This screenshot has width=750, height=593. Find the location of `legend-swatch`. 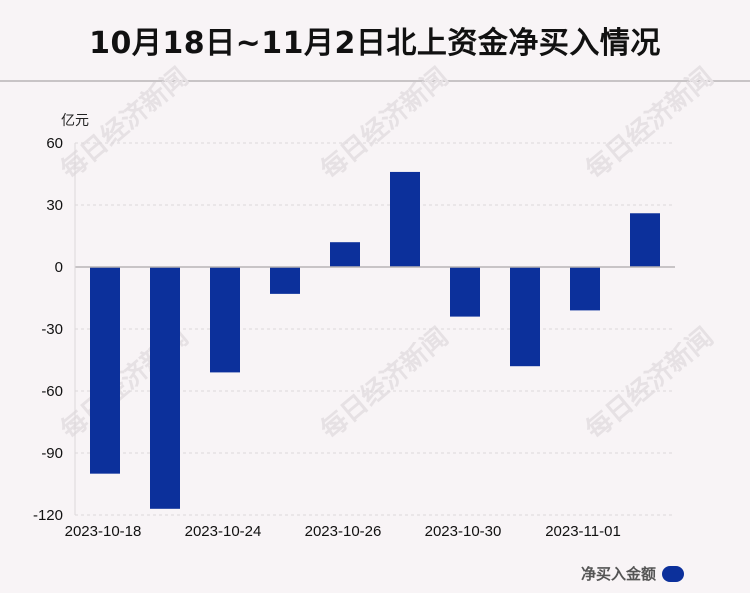

legend-swatch is located at coordinates (673, 573).